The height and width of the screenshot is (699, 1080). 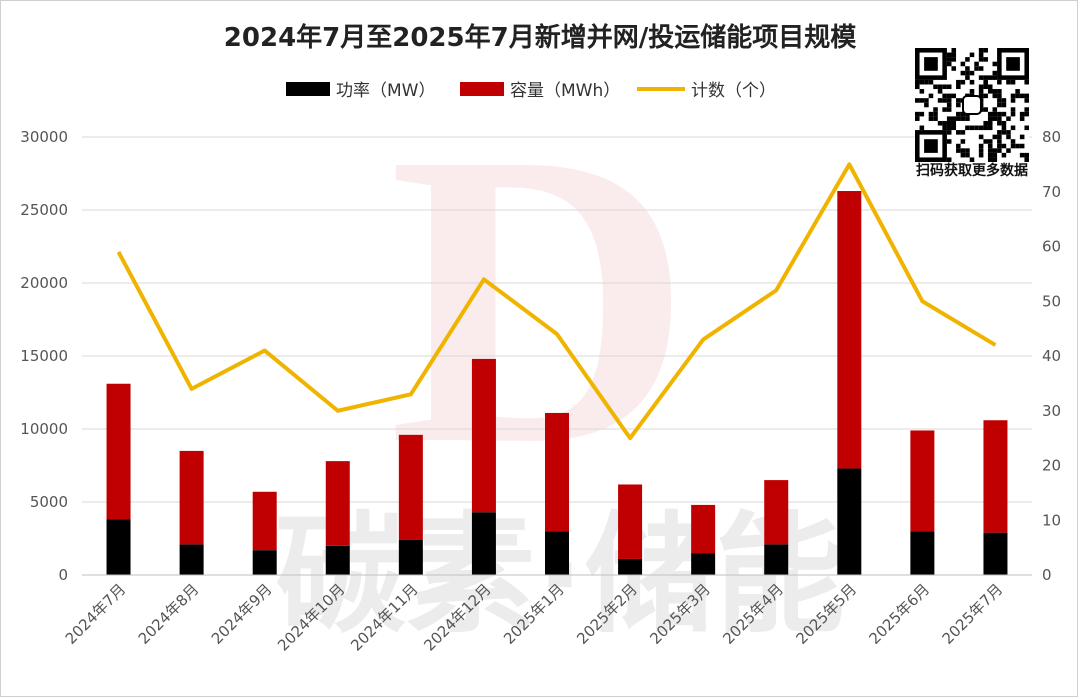 What do you see at coordinates (540, 91) in the screenshot?
I see `legend-item: 容量（MWh）` at bounding box center [540, 91].